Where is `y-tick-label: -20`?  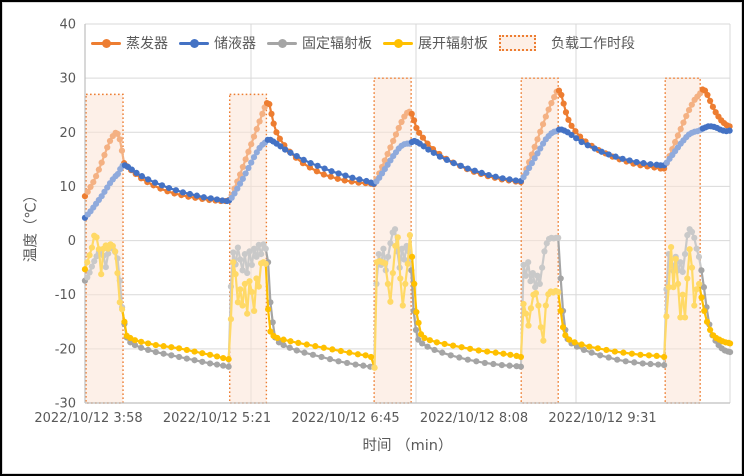 y-tick-label: -20 is located at coordinates (65, 349).